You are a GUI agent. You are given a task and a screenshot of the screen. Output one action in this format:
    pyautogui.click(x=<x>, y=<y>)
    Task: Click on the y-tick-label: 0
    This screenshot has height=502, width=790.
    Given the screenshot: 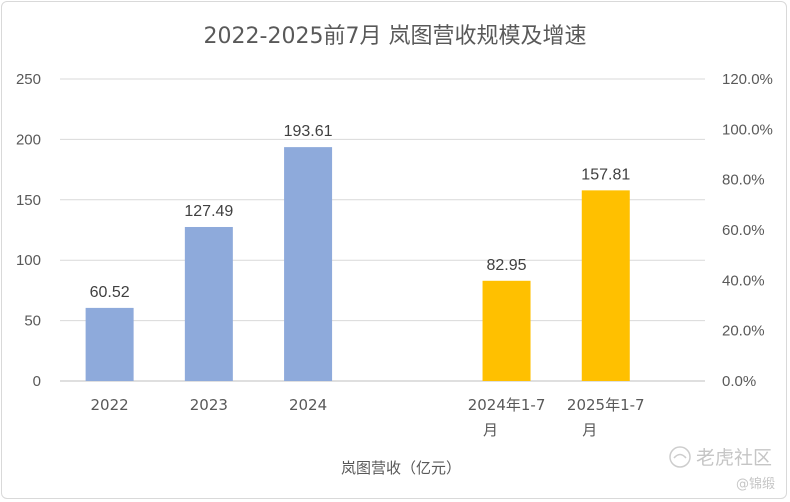 What is the action you would take?
    pyautogui.click(x=37, y=381)
    